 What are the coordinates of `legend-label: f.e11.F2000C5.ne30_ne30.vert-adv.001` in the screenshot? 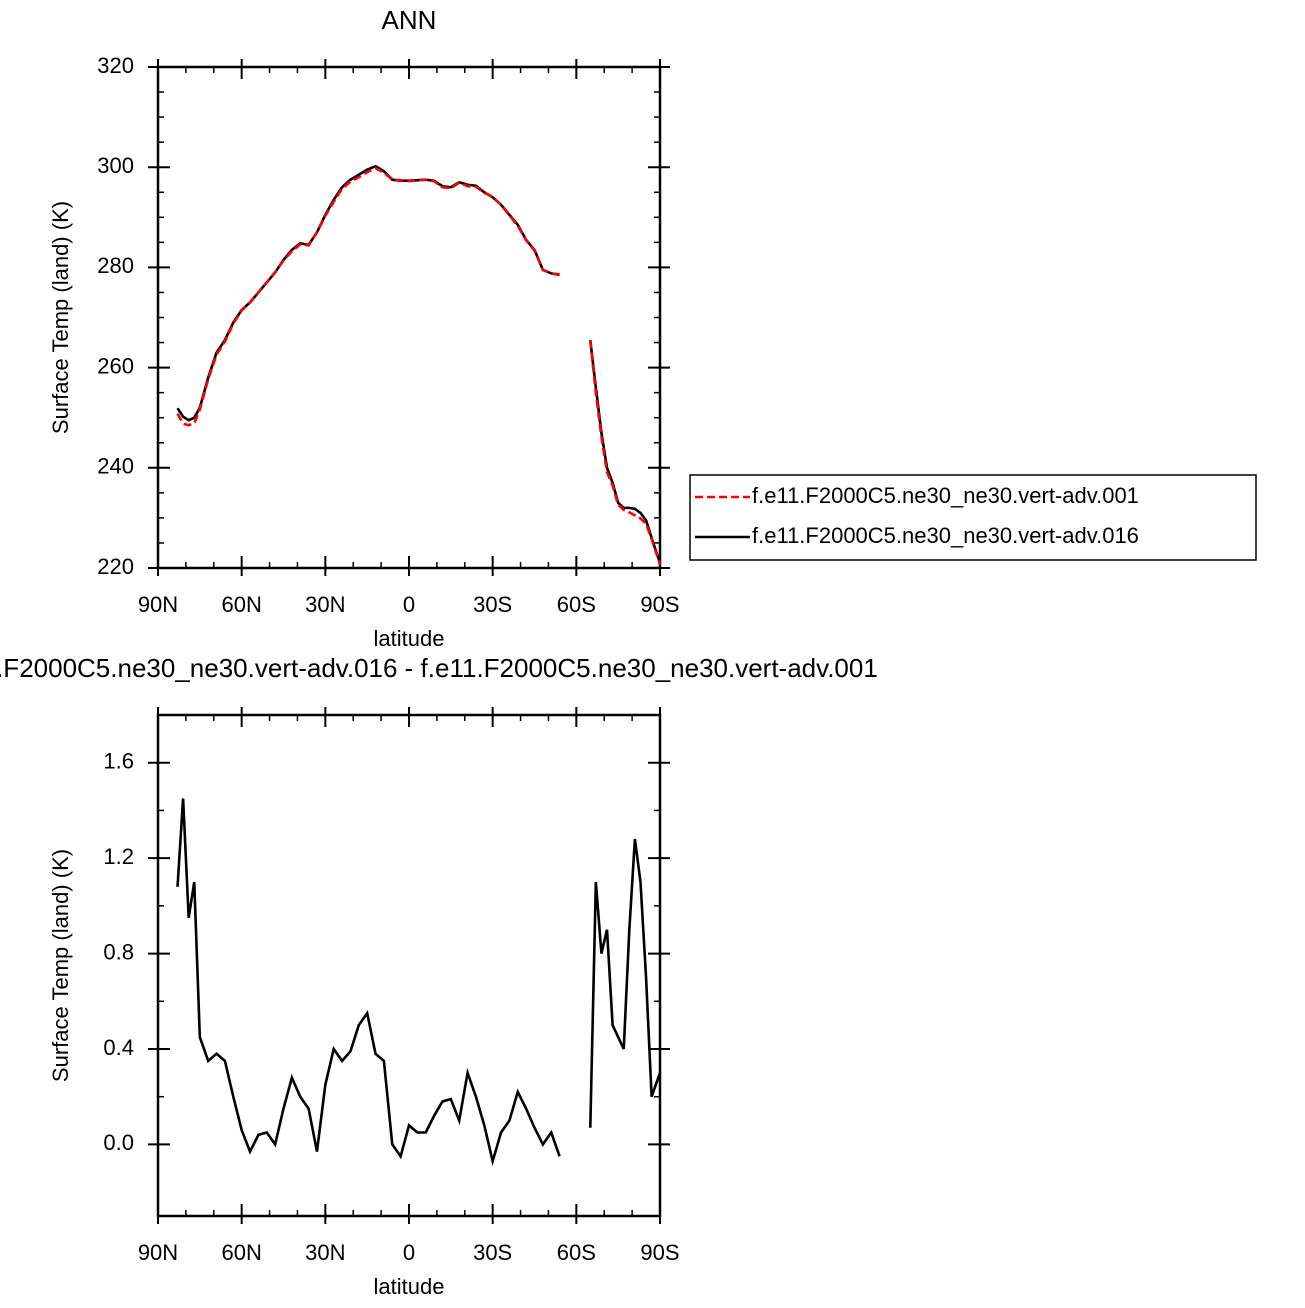 It's located at (945, 495).